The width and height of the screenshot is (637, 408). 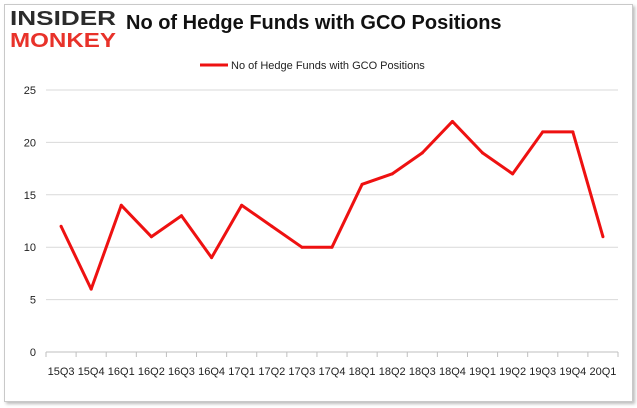 What do you see at coordinates (271, 372) in the screenshot?
I see `x-tick-label: 17Q2` at bounding box center [271, 372].